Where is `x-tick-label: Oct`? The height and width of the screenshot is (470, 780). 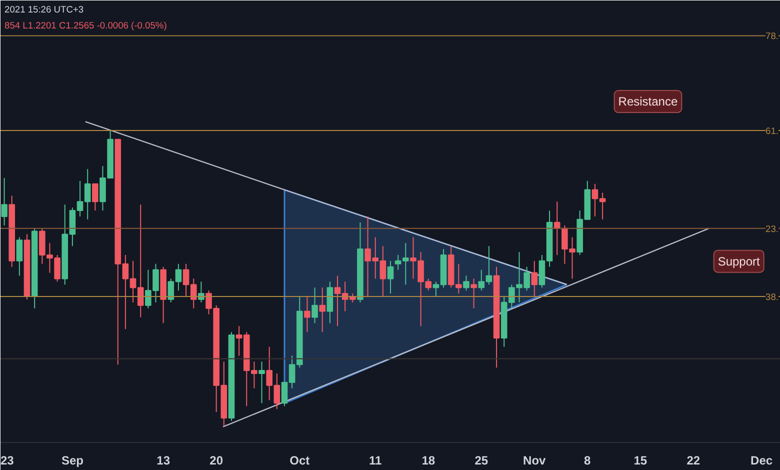 x-tick-label: Oct is located at coordinates (300, 461).